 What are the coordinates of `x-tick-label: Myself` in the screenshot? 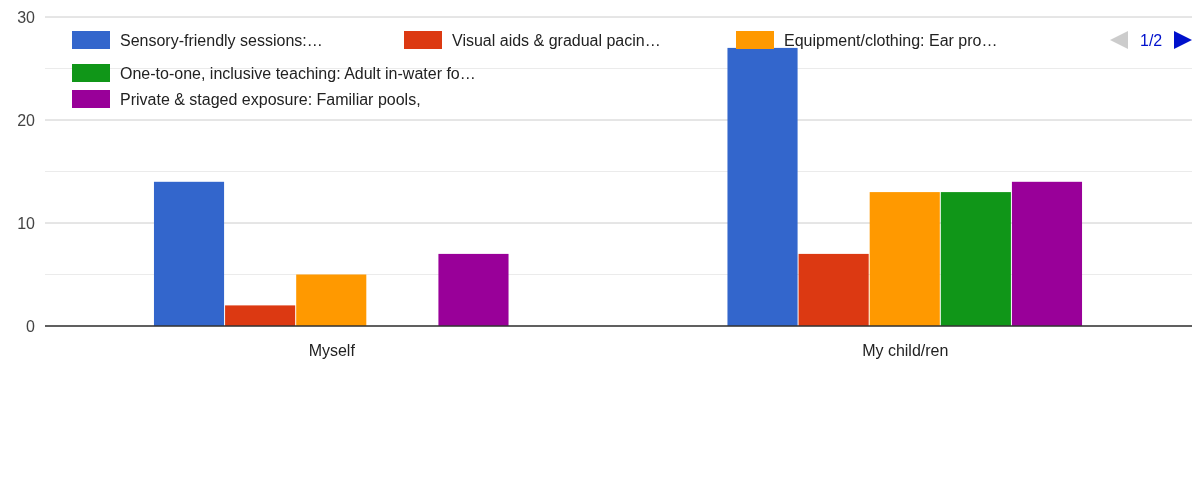 It's located at (332, 350).